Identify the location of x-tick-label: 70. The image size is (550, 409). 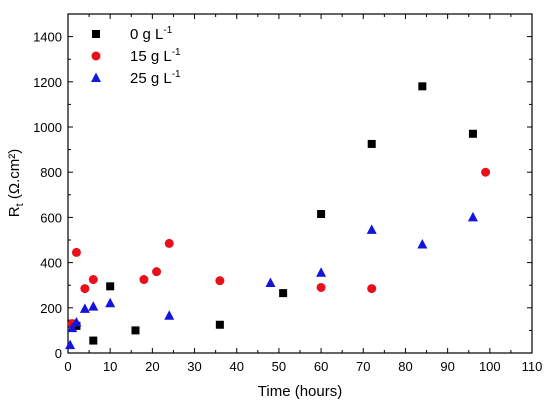
(363, 366).